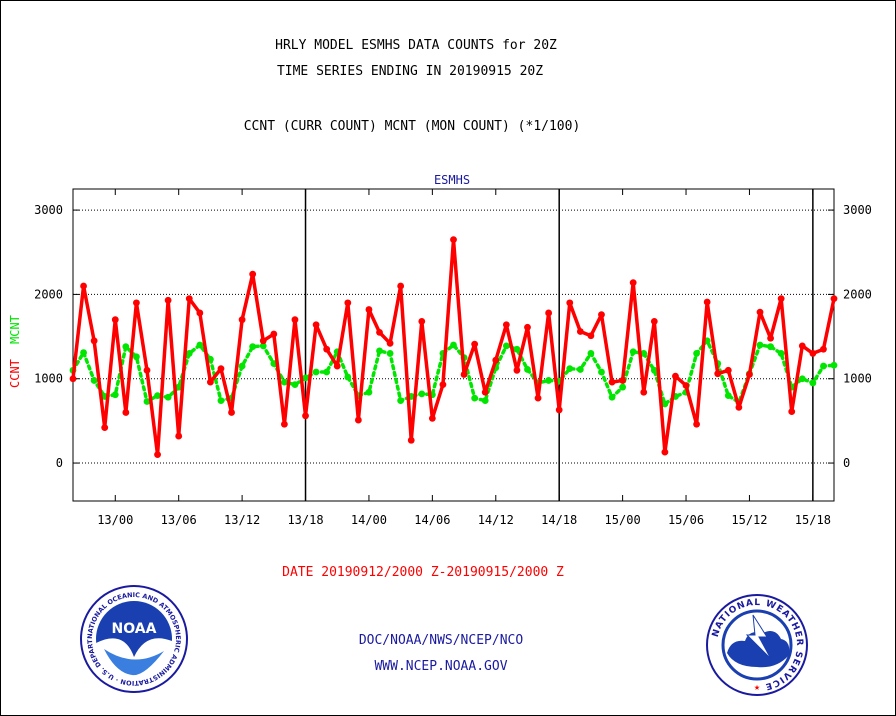  What do you see at coordinates (846, 463) in the screenshot?
I see `y-tick-label-right: 0` at bounding box center [846, 463].